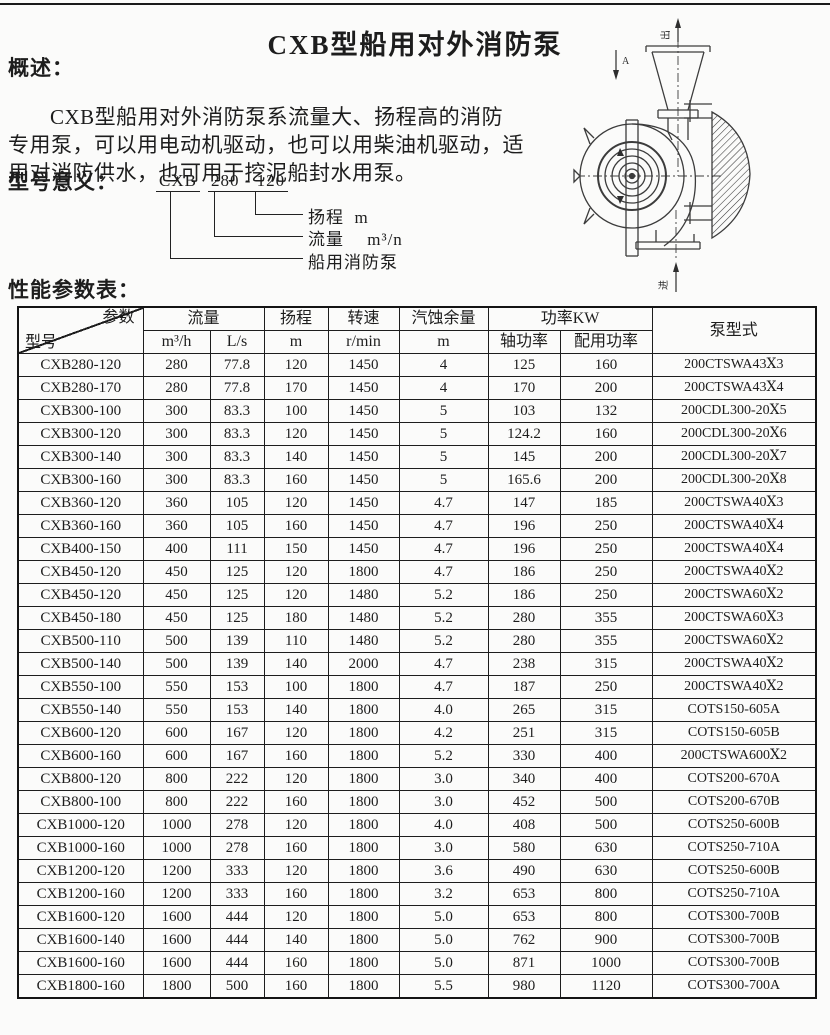 The image size is (830, 1035). Describe the element at coordinates (176, 342) in the screenshot. I see `header-flow-m3h: m³/h` at that location.